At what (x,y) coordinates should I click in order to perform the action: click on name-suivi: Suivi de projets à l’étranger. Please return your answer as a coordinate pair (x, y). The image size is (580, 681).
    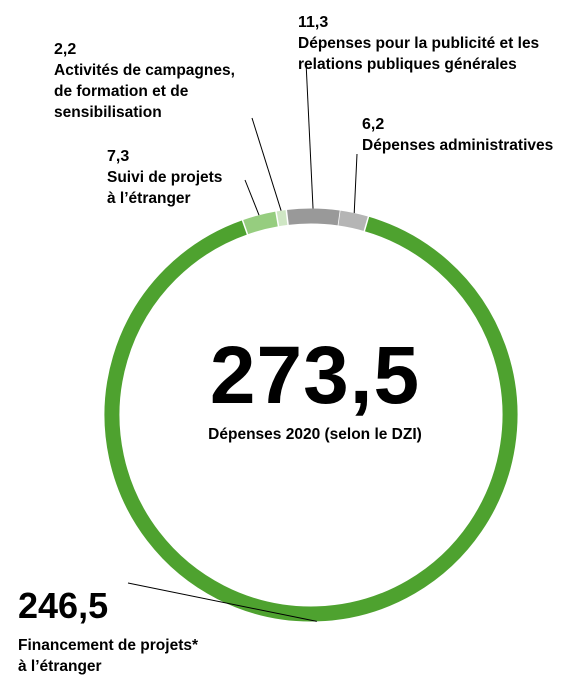
    Looking at the image, I should click on (165, 188).